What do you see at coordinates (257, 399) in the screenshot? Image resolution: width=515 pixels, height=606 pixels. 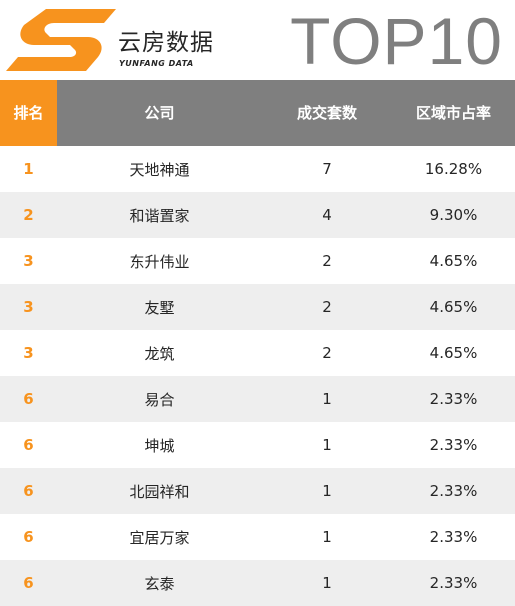 I see `table-row: 6 易合 1 2.33%` at bounding box center [257, 399].